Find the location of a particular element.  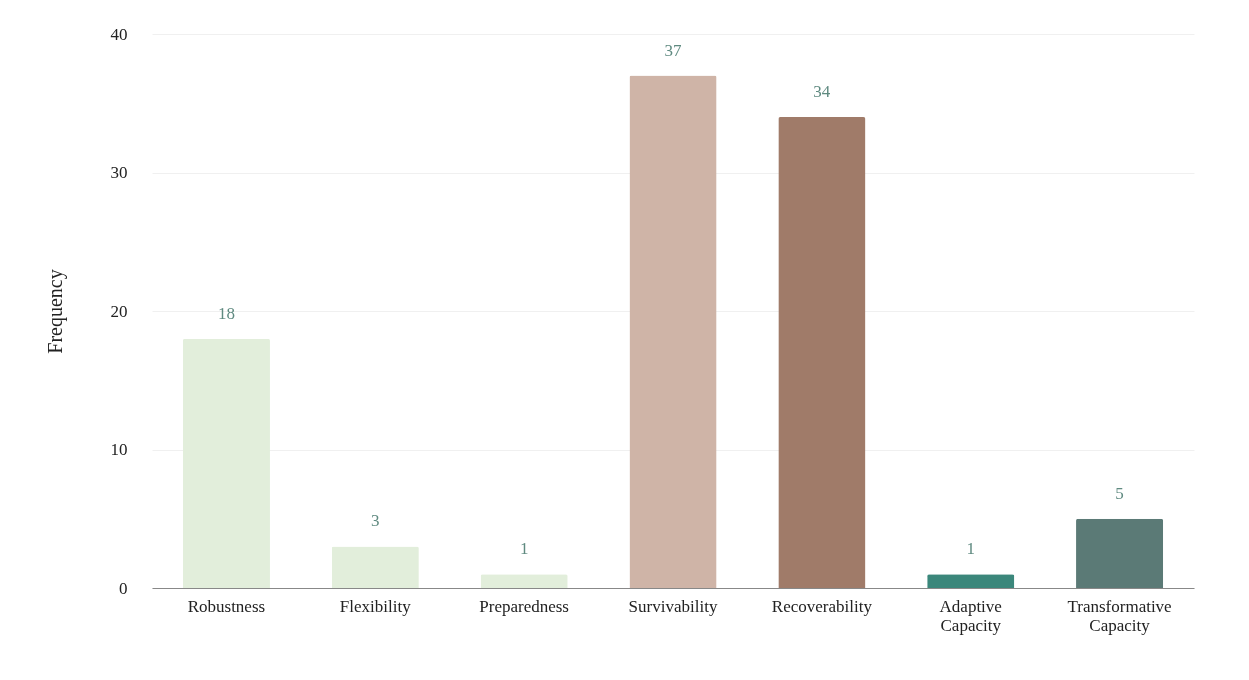

data-label: 5 is located at coordinates (1119, 493).